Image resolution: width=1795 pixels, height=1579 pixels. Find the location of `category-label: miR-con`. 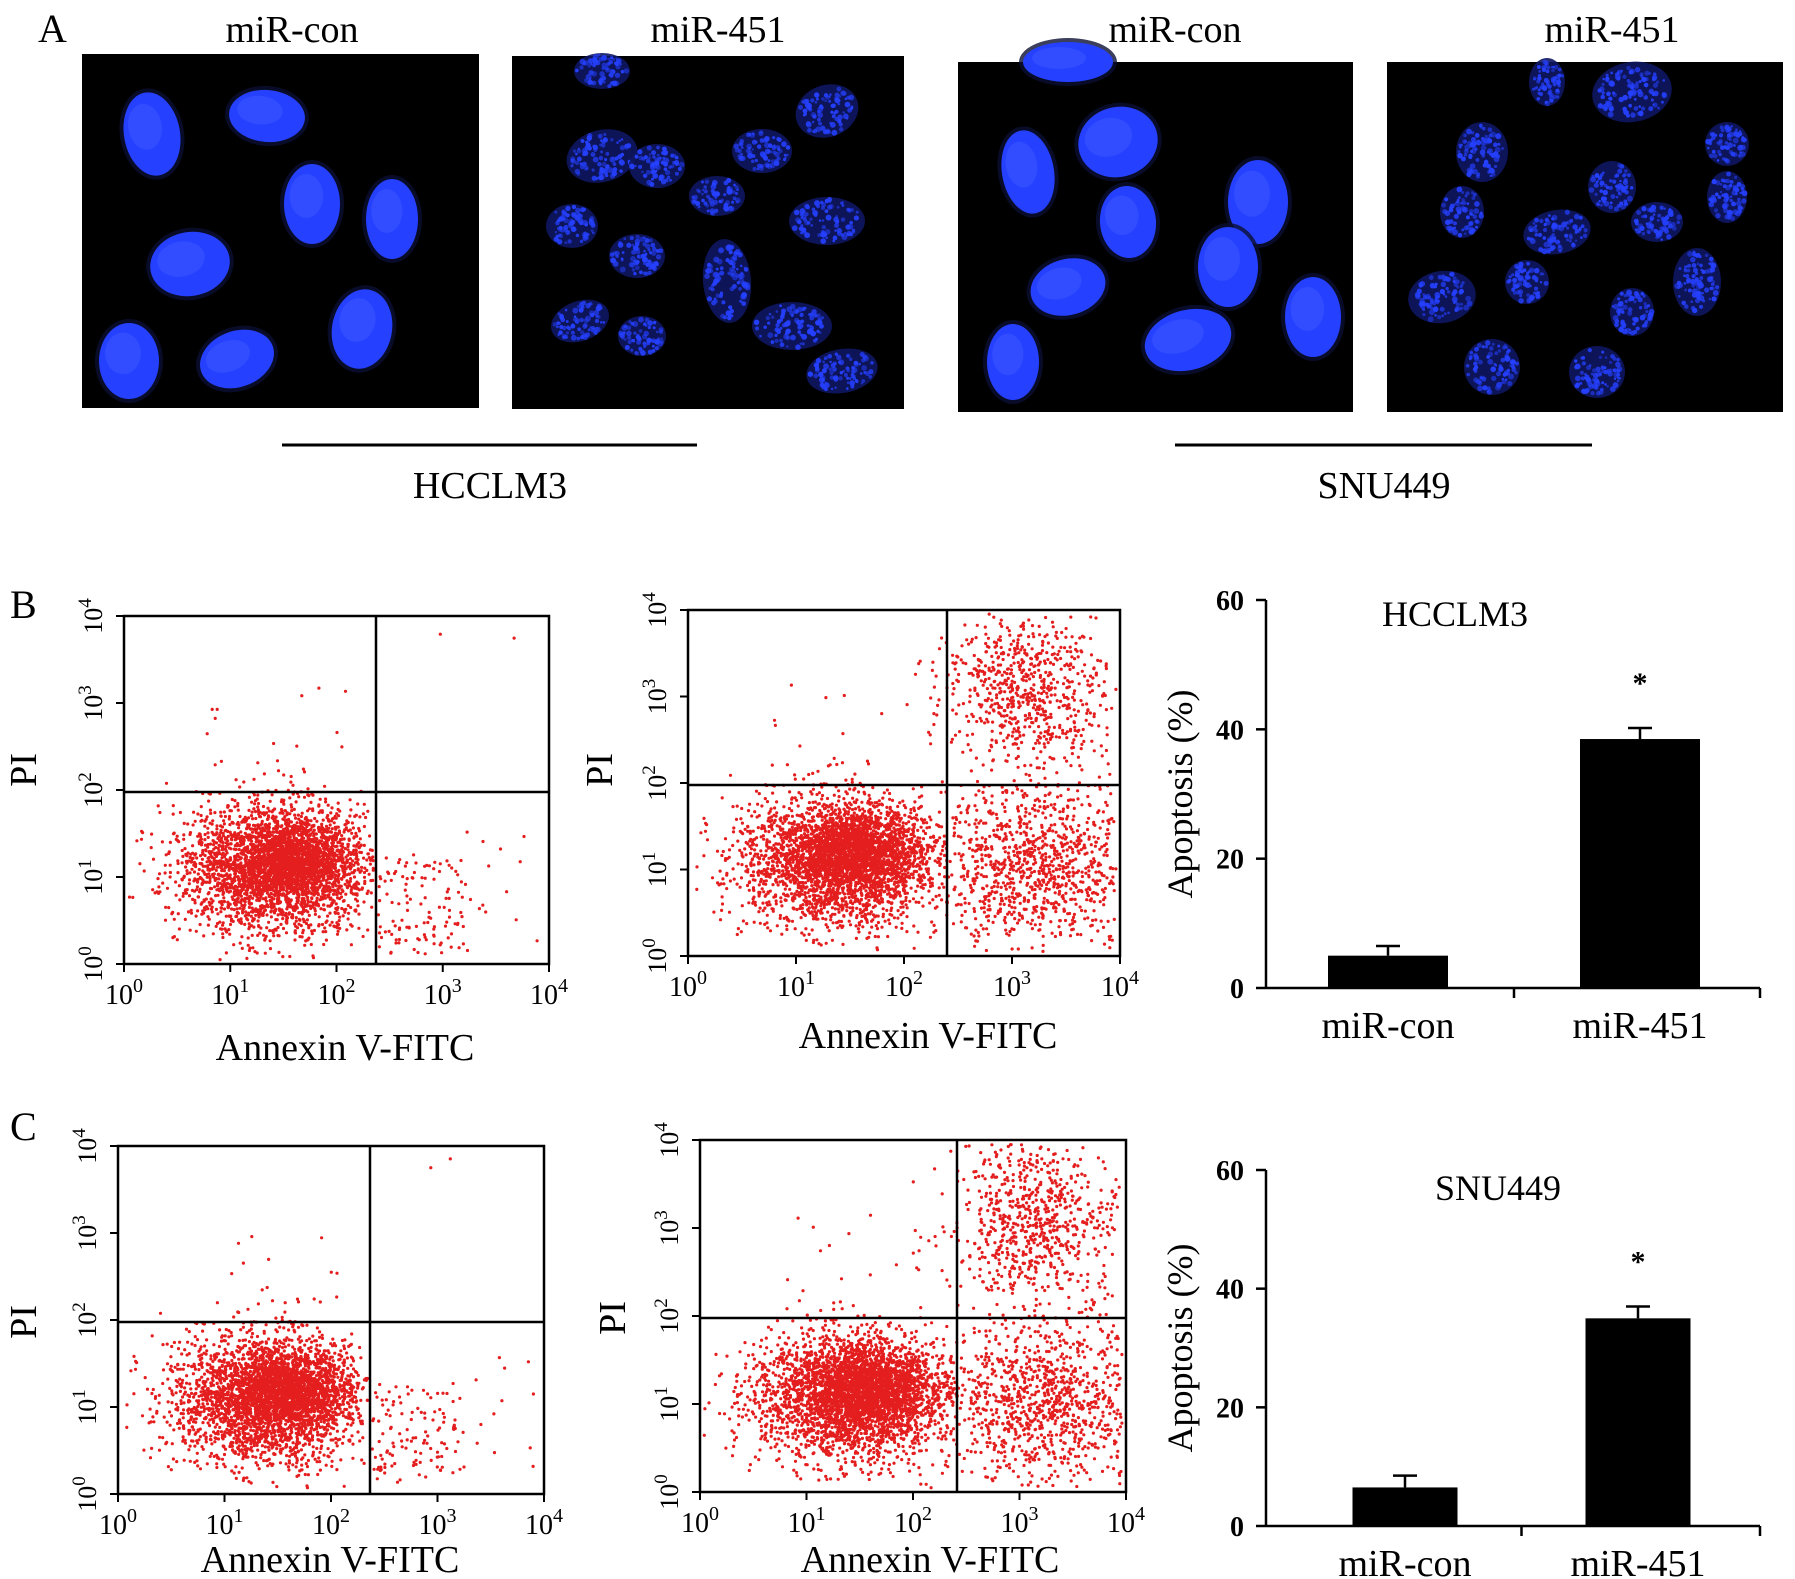

category-label: miR-con is located at coordinates (1388, 1026).